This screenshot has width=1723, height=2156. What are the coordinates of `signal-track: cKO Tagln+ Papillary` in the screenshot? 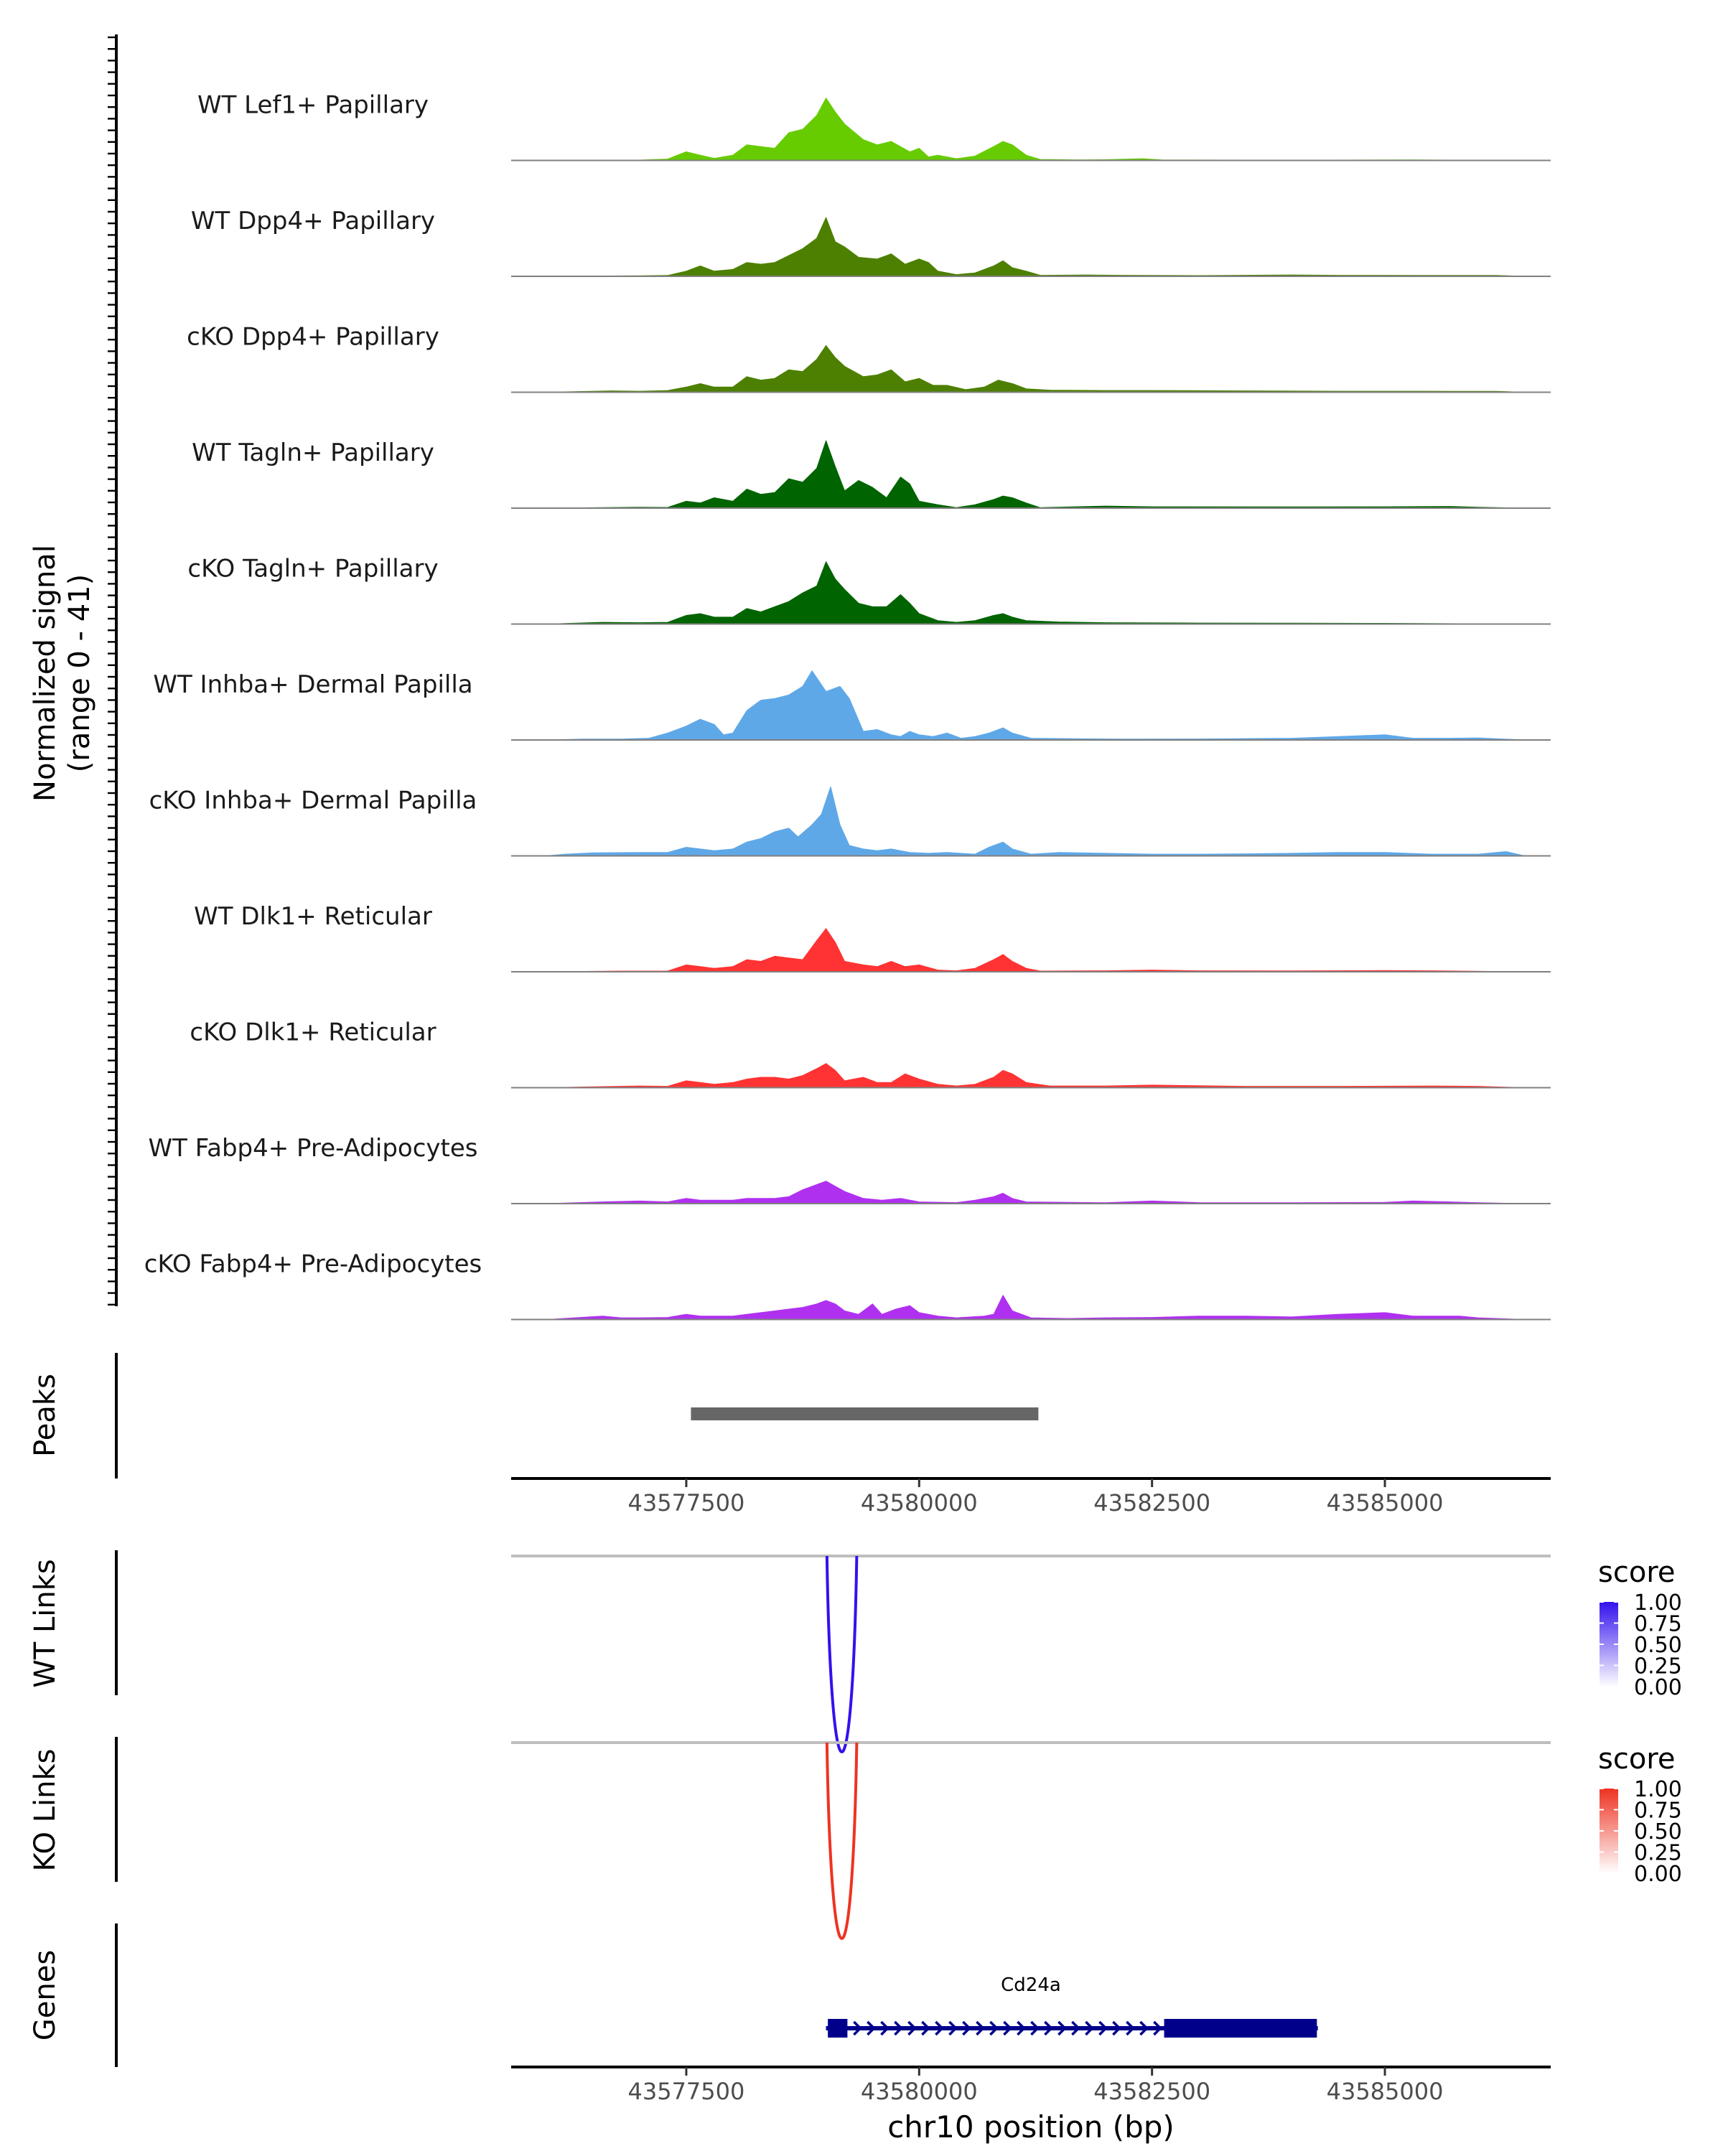 It's located at (869, 590).